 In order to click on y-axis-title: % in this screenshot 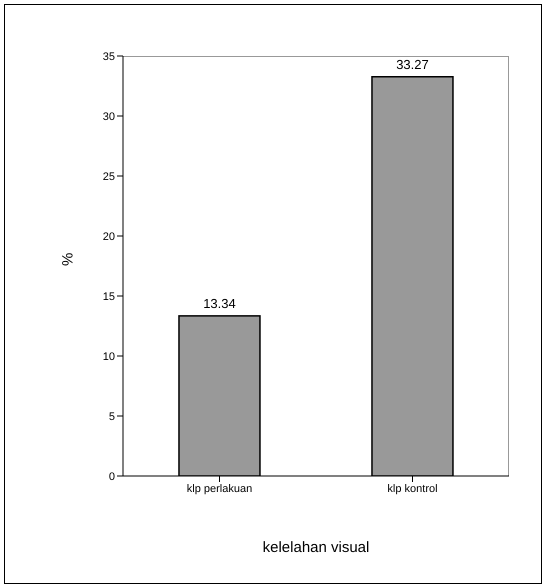, I will do `click(67, 259)`.